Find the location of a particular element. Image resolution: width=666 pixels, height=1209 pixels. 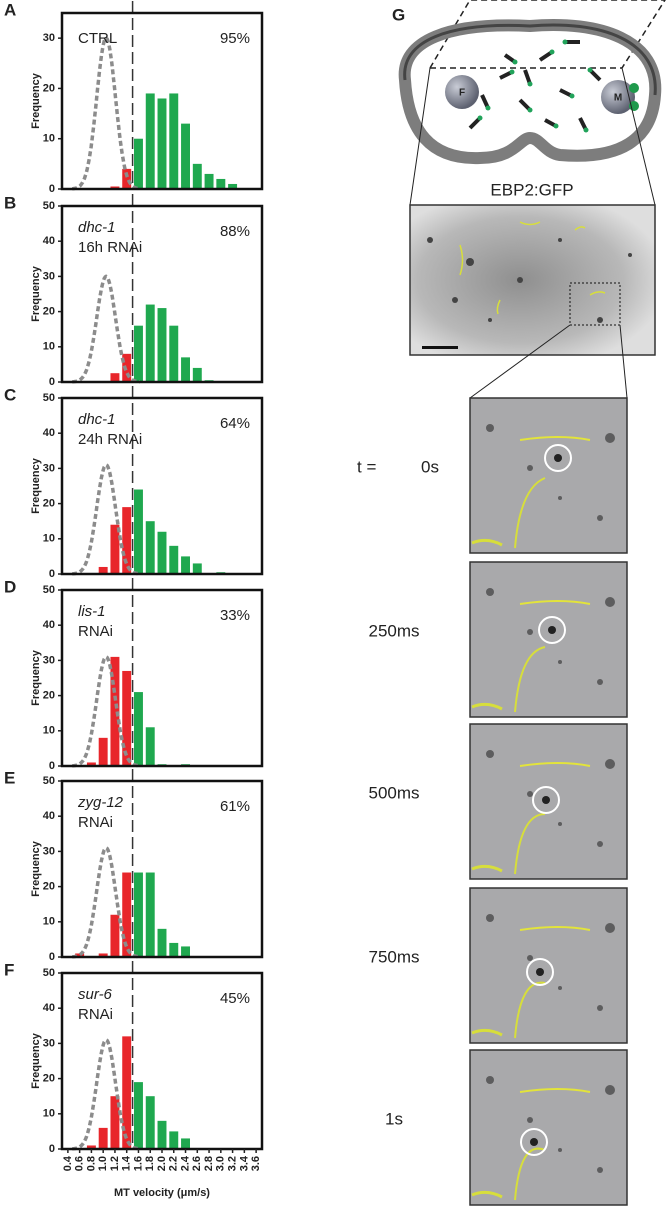

x-tick-label: 3.0 is located at coordinates (221, 1163).